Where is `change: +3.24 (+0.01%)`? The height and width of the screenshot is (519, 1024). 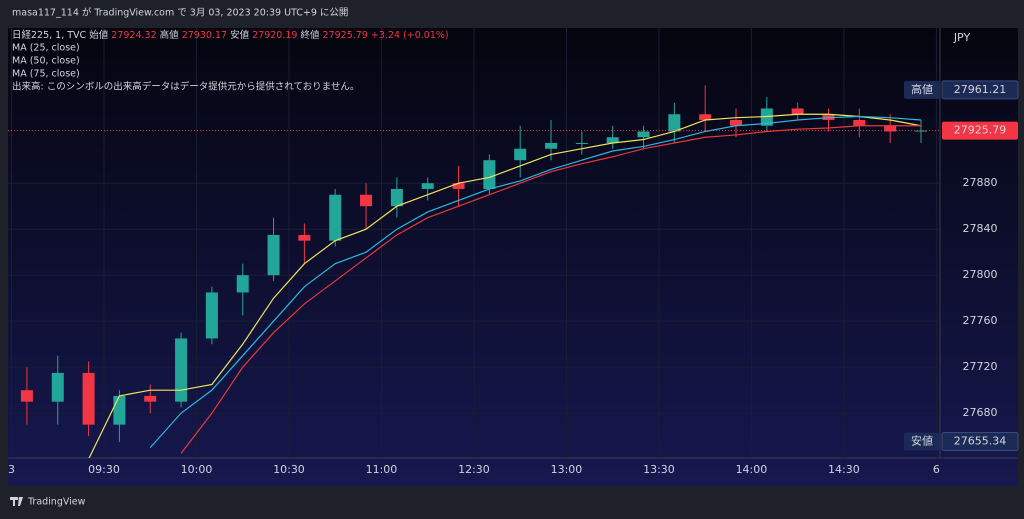
change: +3.24 (+0.01%) is located at coordinates (410, 35).